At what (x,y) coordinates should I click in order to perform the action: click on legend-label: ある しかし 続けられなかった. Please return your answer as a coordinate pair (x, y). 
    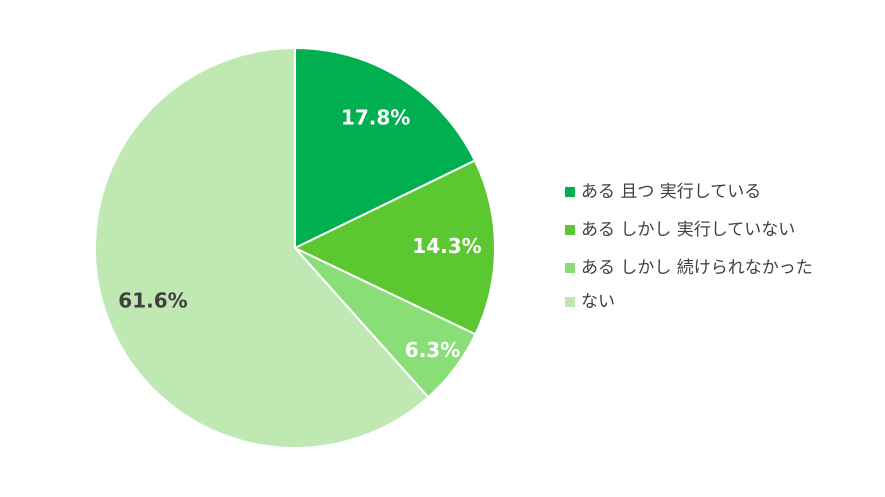
    Looking at the image, I should click on (697, 268).